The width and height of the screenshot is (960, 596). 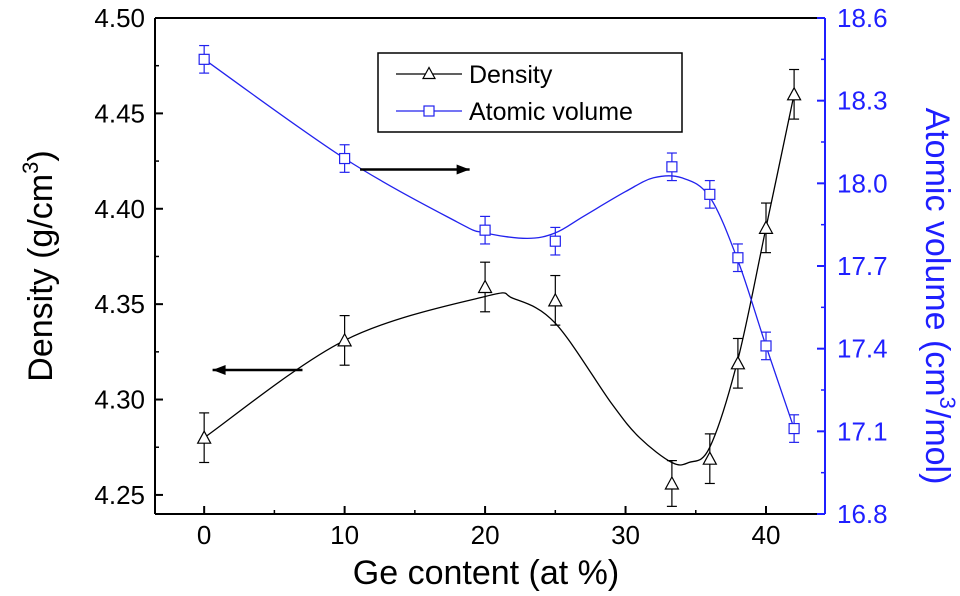 What do you see at coordinates (463, 169) in the screenshot?
I see `arrow-right-head` at bounding box center [463, 169].